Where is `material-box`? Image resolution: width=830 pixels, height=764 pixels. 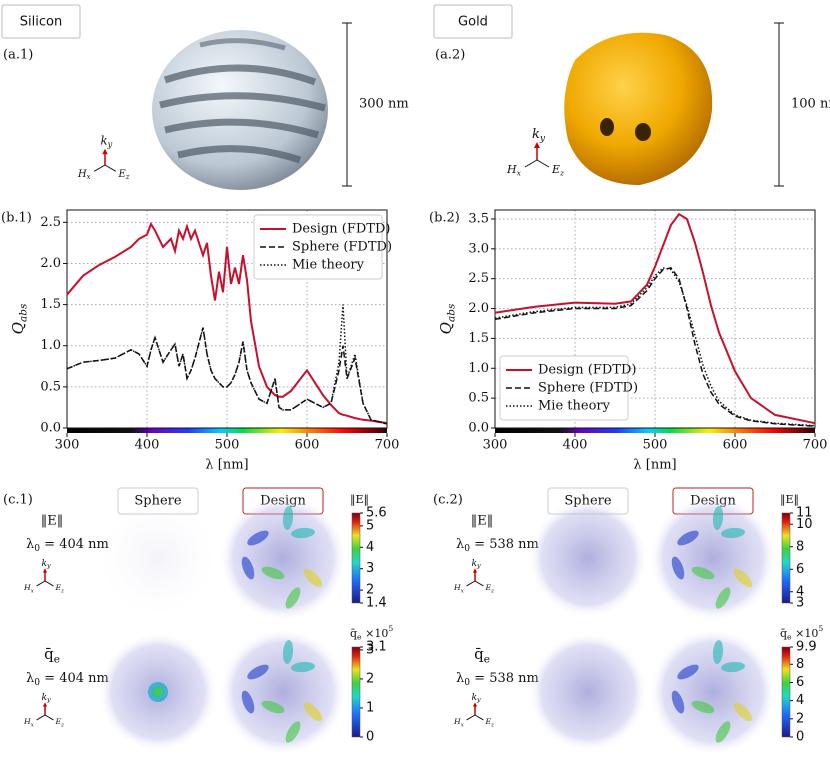 material-box is located at coordinates (41, 21).